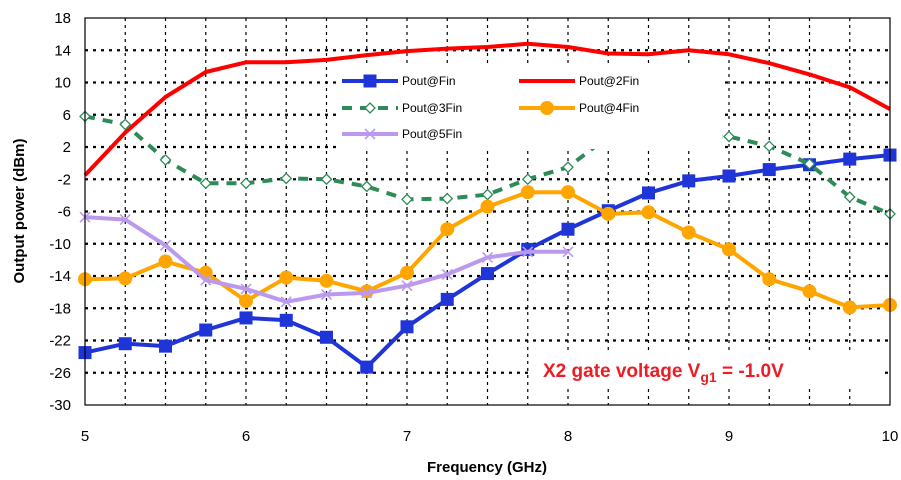  I want to click on y-tick-label: -26, so click(60, 373).